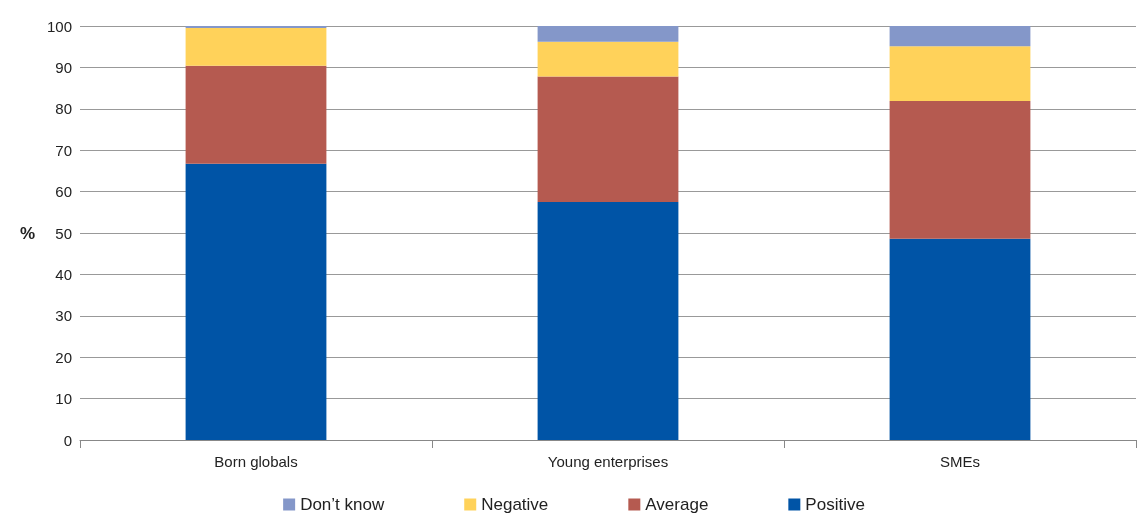 The image size is (1148, 526). What do you see at coordinates (63, 233) in the screenshot?
I see `y-tick-label: 50` at bounding box center [63, 233].